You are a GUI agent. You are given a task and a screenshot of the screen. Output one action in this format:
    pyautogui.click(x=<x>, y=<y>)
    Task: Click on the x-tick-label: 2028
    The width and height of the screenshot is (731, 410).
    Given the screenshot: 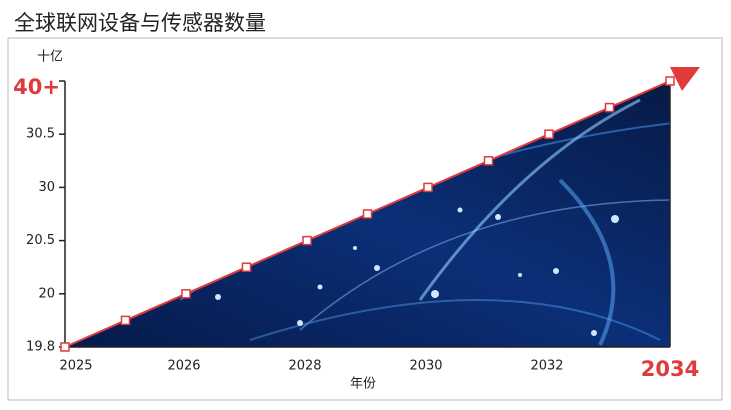 What is the action you would take?
    pyautogui.click(x=304, y=366)
    